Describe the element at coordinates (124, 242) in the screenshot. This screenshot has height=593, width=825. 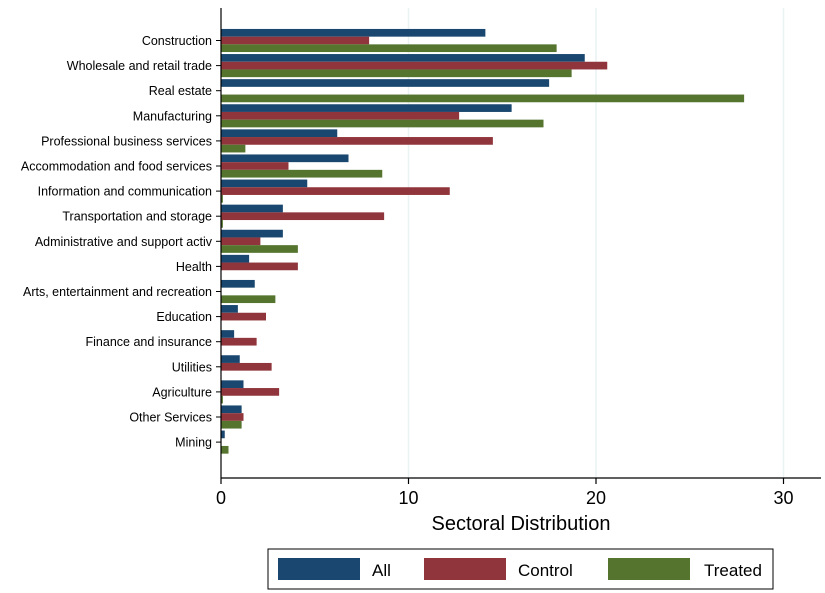
I see `category-label-8: Administrative and support activ` at that location.